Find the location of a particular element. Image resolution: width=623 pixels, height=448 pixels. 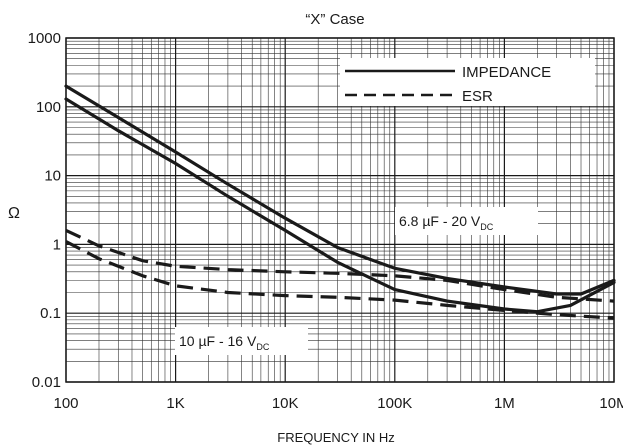

annotation-6p8uF: 6.8 µF - 20 VDC is located at coordinates (466, 221).